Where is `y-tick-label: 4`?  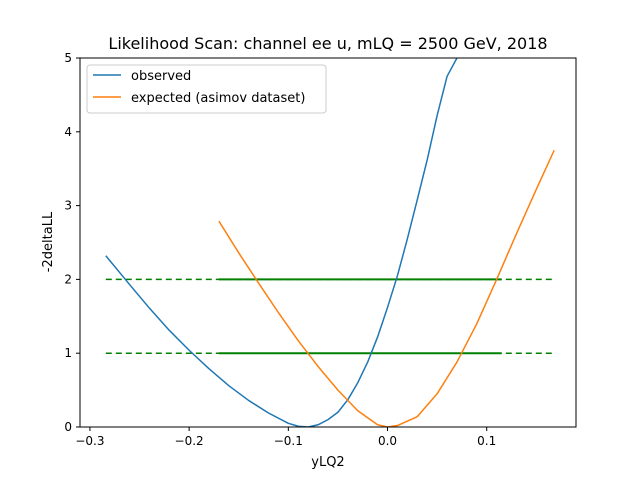 y-tick-label: 4 is located at coordinates (68, 132).